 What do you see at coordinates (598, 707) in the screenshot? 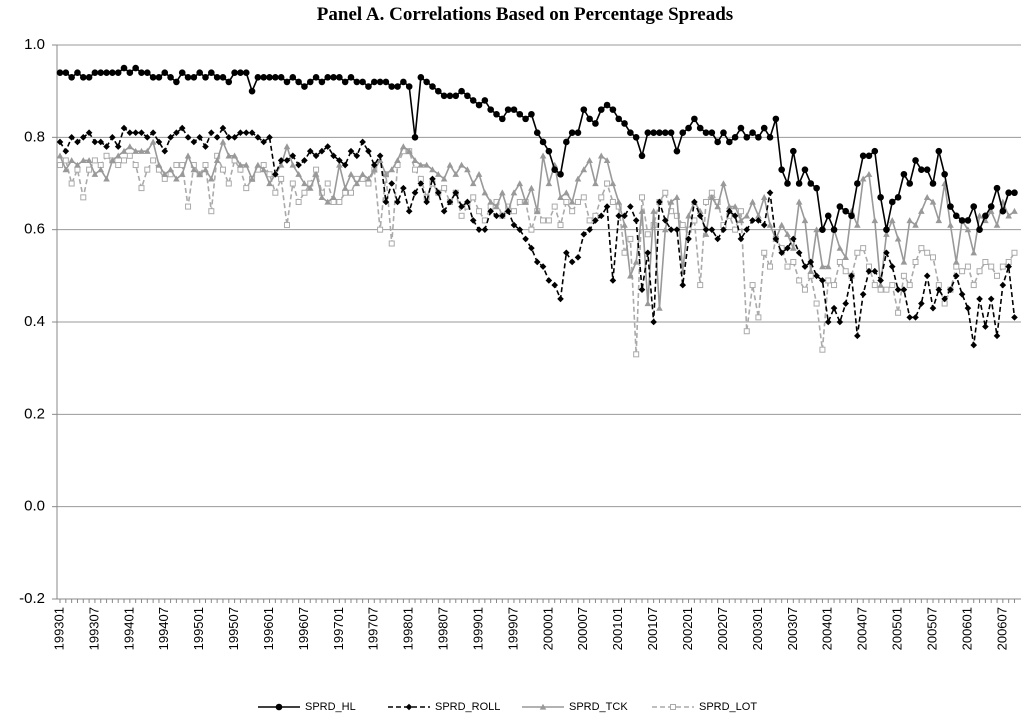
I see `legend-label: SPRD_TCK` at bounding box center [598, 707].